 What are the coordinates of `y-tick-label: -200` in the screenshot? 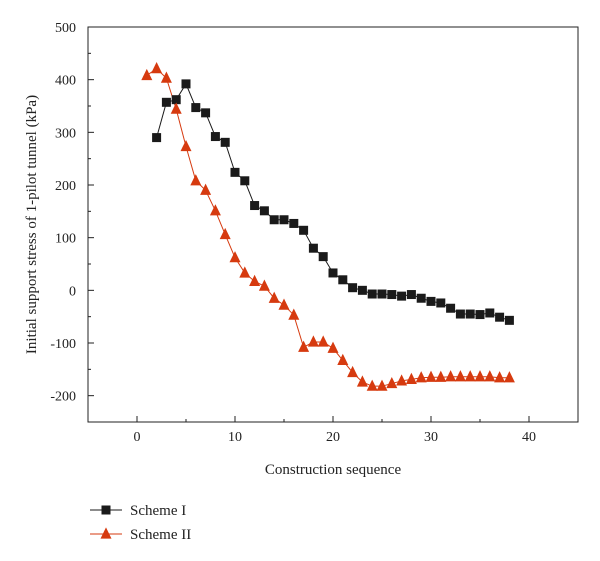 It's located at (63, 397).